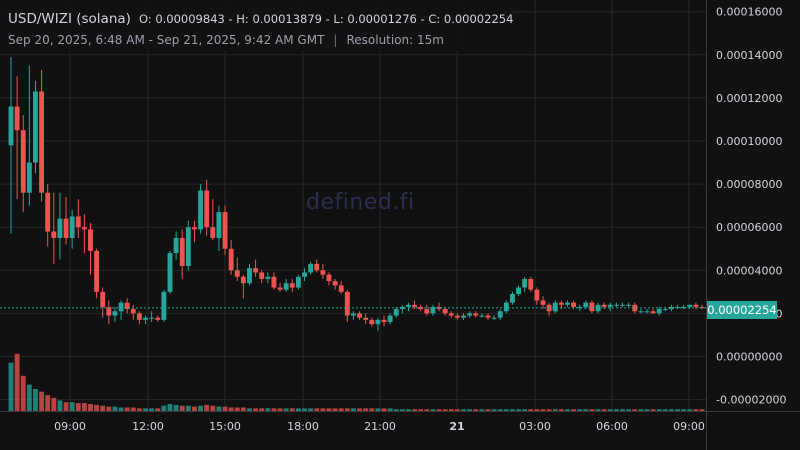  What do you see at coordinates (751, 400) in the screenshot?
I see `y-tick-label: -0.00002000` at bounding box center [751, 400].